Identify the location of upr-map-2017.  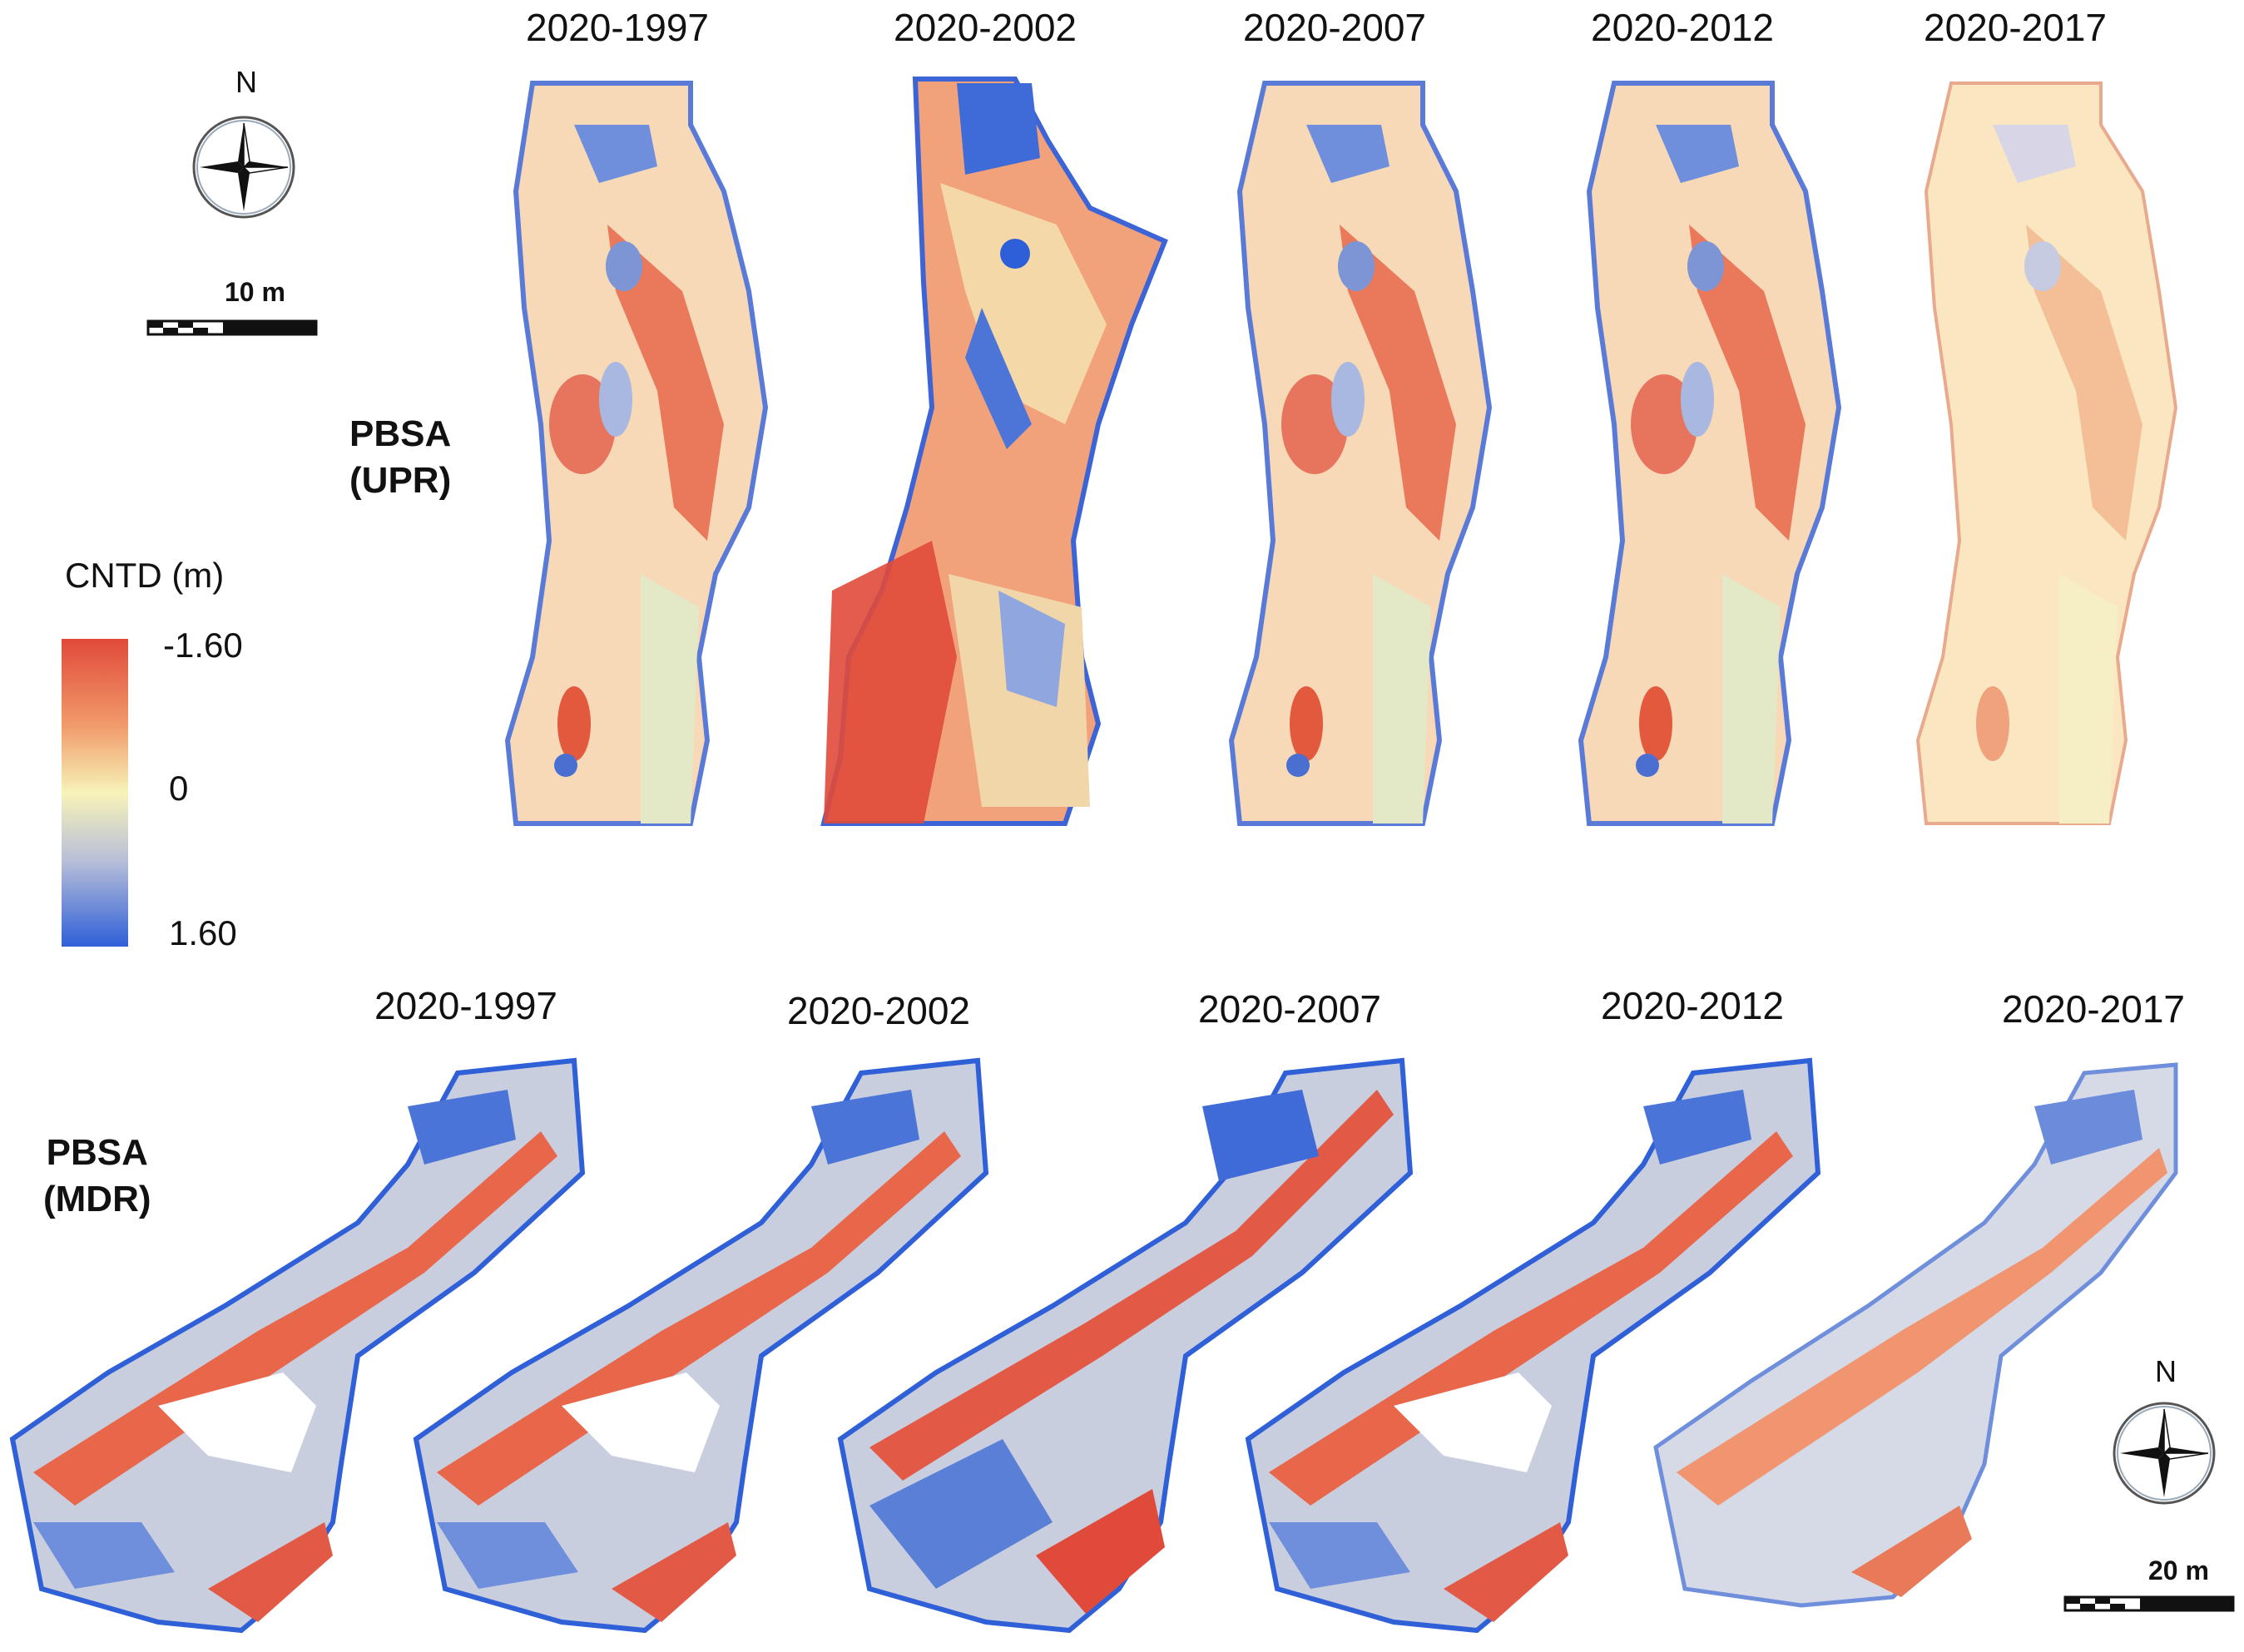
(2046, 453).